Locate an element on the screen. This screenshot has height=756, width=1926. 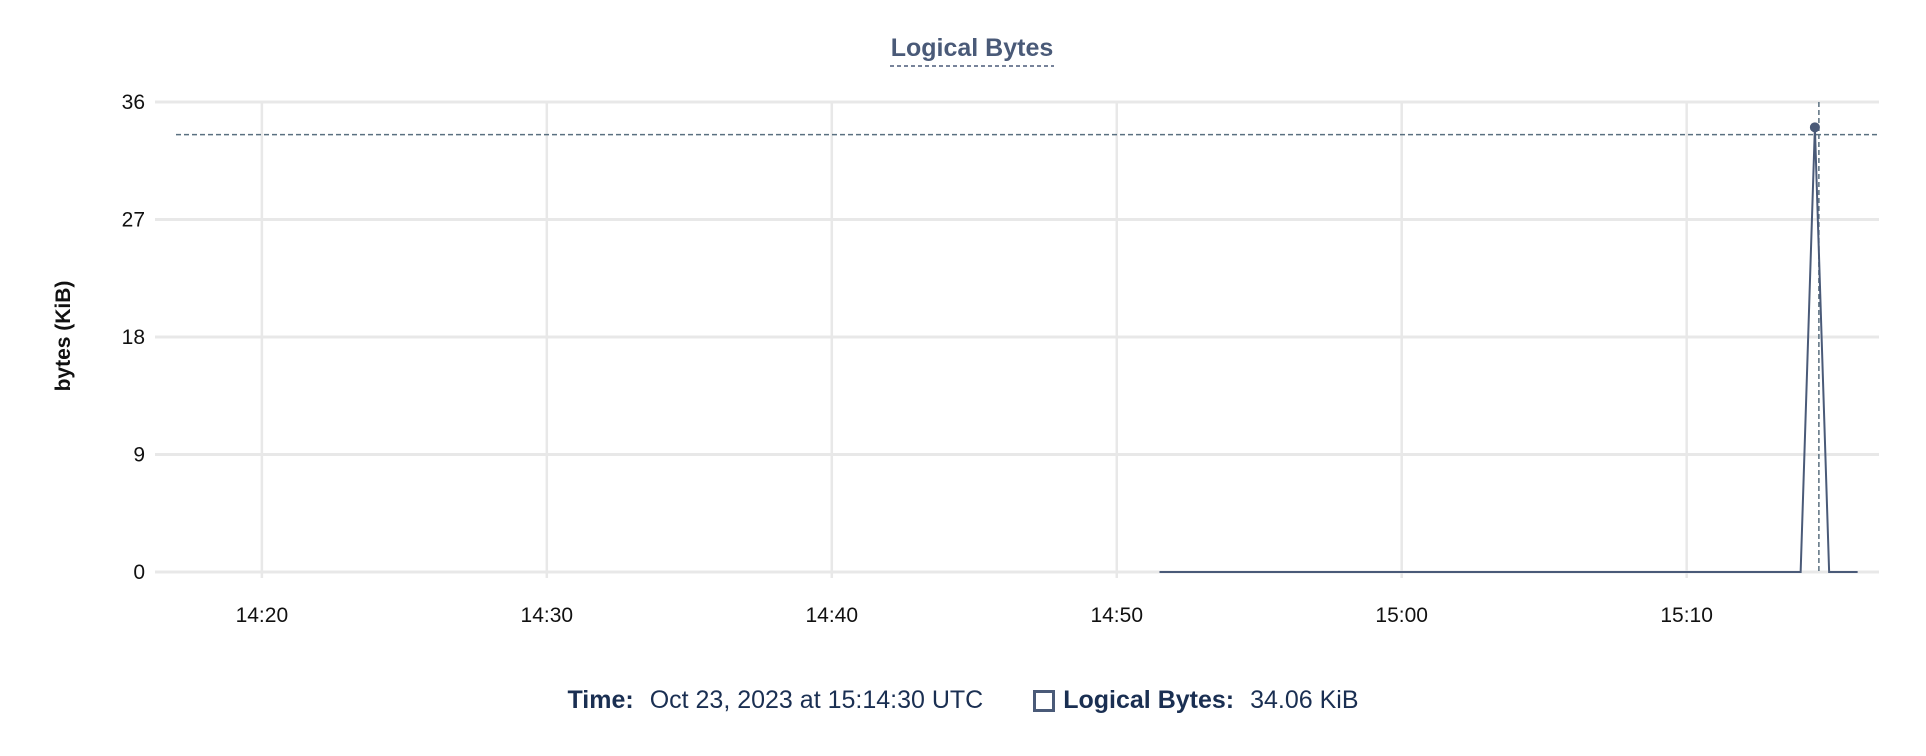
x-tick-label: 15:00 is located at coordinates (1401, 615).